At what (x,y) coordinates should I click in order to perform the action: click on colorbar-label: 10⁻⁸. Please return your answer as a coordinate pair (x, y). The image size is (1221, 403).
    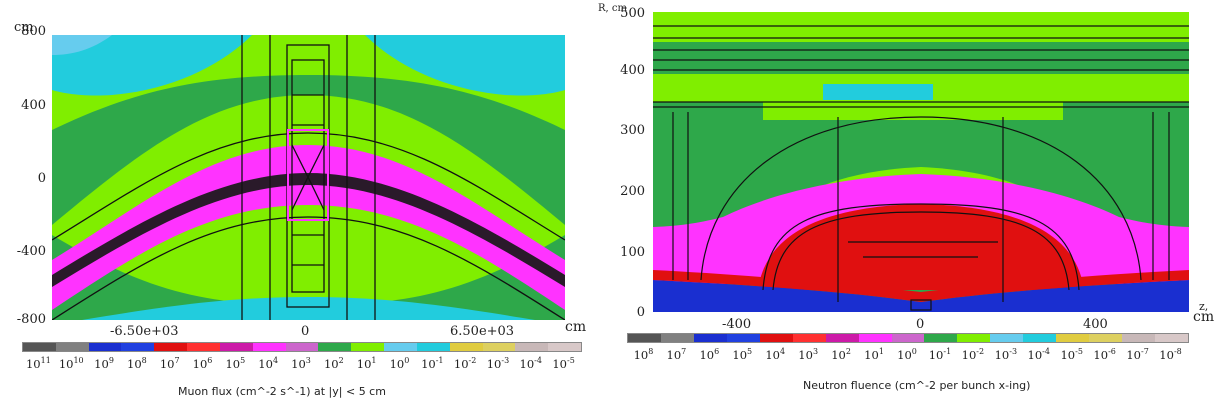
    Looking at the image, I should click on (1170, 354).